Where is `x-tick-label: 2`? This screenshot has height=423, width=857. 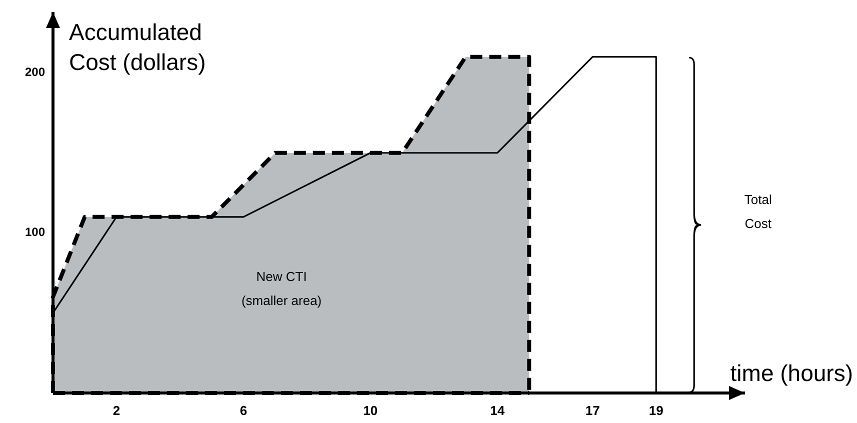 x-tick-label: 2 is located at coordinates (116, 410).